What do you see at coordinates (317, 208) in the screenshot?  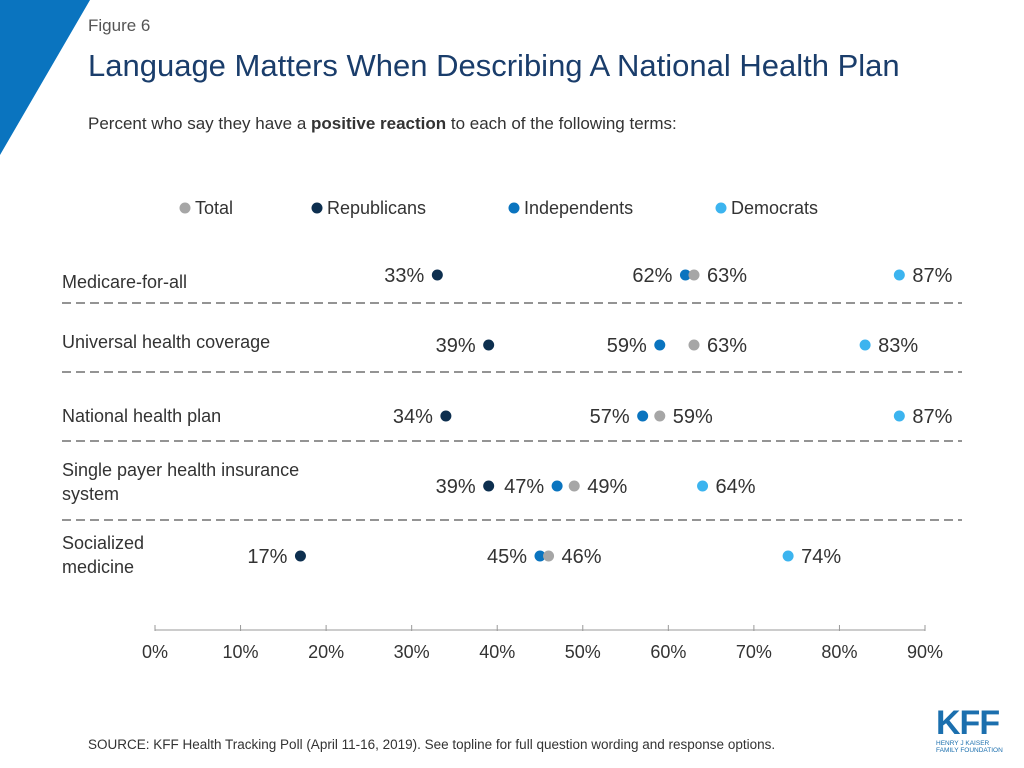 I see `legend-marker-republicans` at bounding box center [317, 208].